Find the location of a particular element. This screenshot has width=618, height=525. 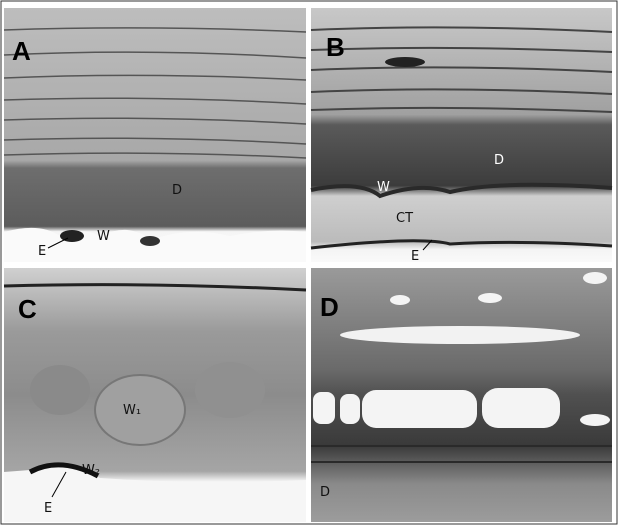

panel-label: W₂ is located at coordinates (91, 470).